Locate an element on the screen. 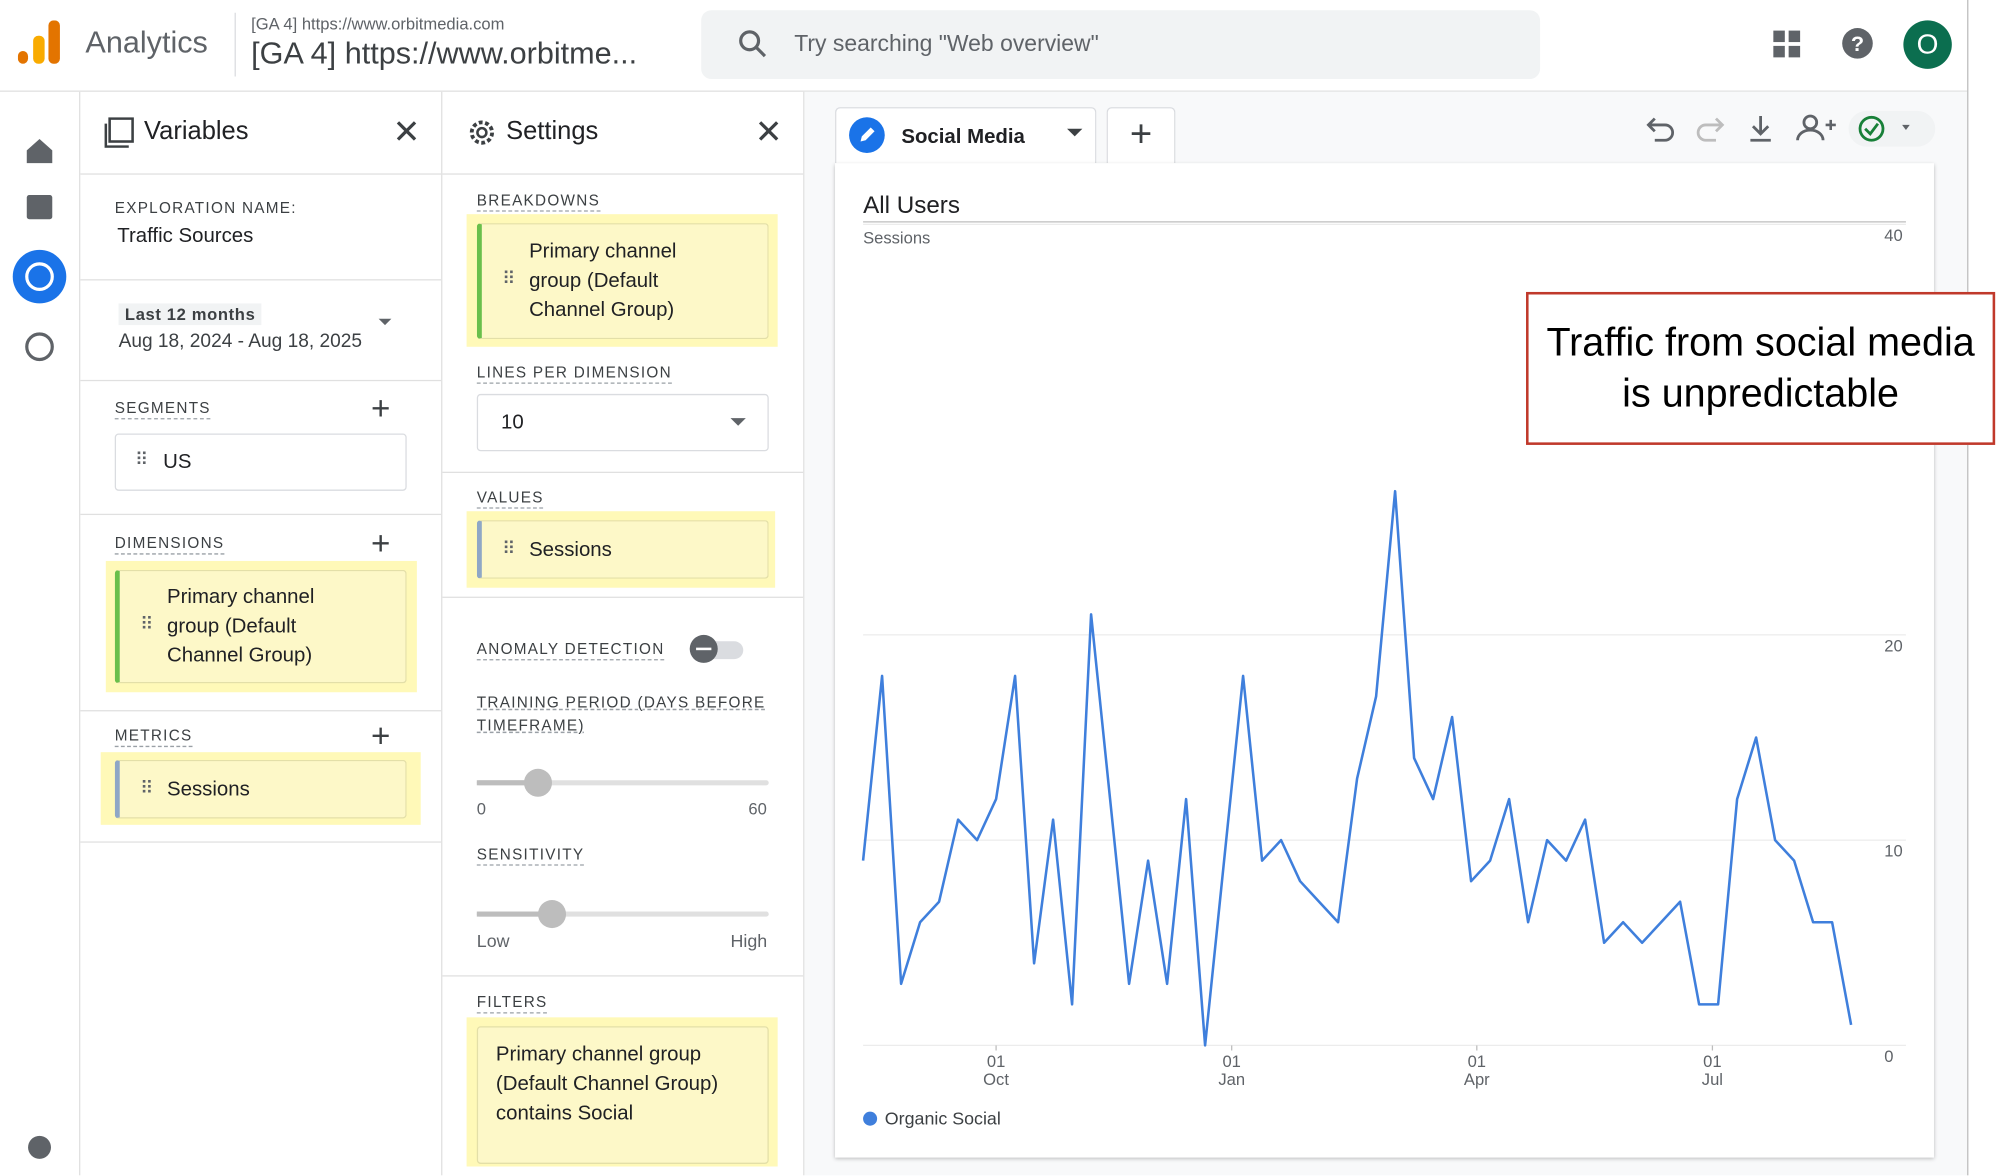 This screenshot has height=1176, width=1999. chart-title: All Users is located at coordinates (911, 206).